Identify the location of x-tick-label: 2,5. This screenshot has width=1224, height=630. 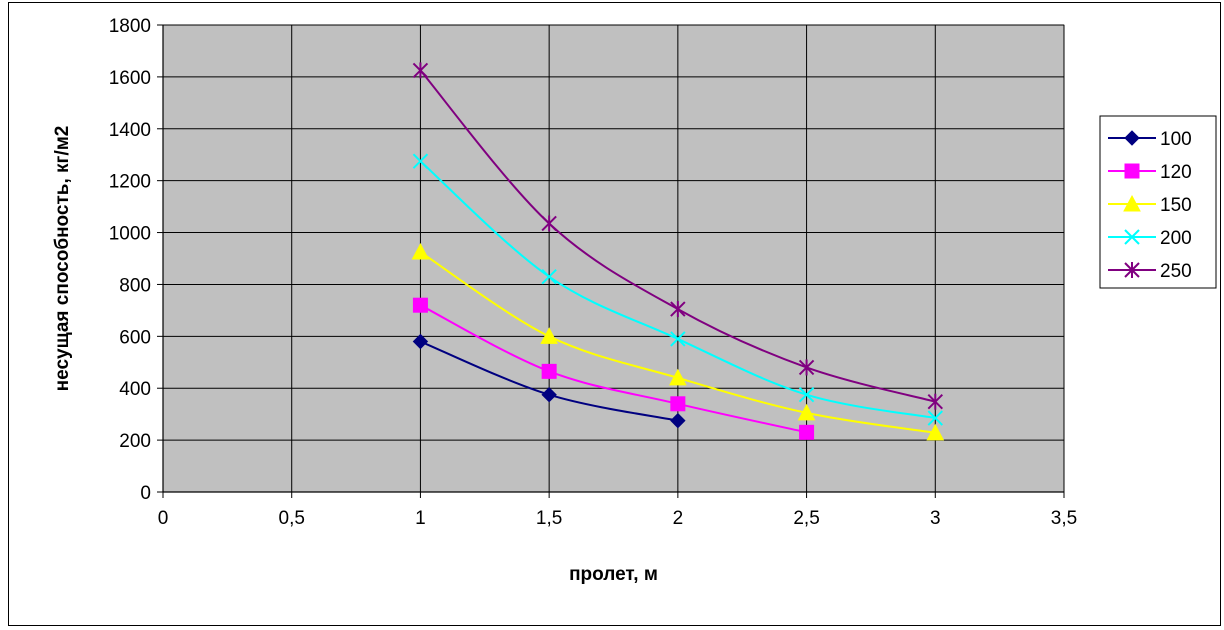
(806, 518).